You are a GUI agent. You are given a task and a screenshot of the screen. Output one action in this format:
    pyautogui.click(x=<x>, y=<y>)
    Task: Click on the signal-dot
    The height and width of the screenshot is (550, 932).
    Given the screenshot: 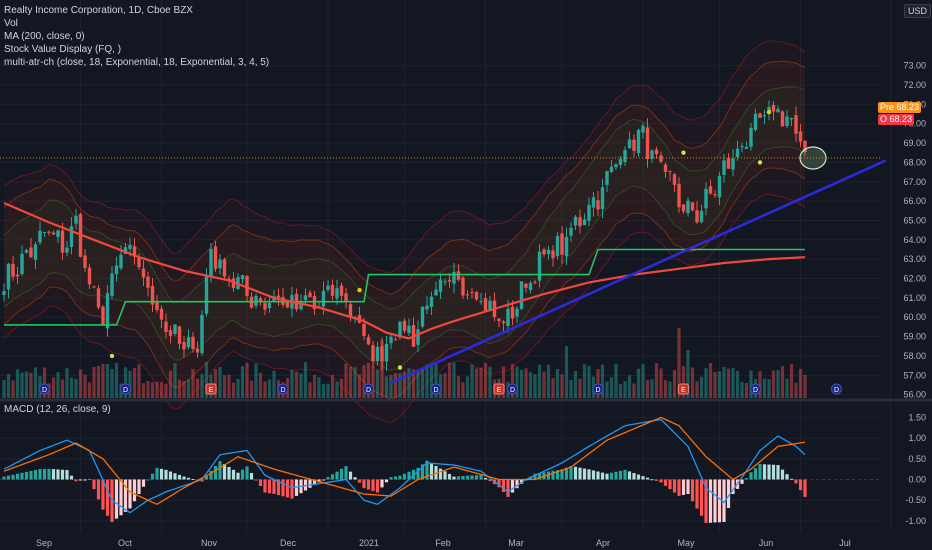 What is the action you would take?
    pyautogui.click(x=400, y=367)
    